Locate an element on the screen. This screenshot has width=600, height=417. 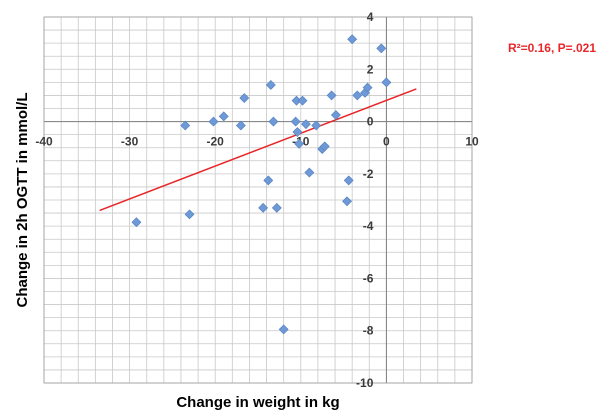
y-tick-label: -2 is located at coordinates (368, 174).